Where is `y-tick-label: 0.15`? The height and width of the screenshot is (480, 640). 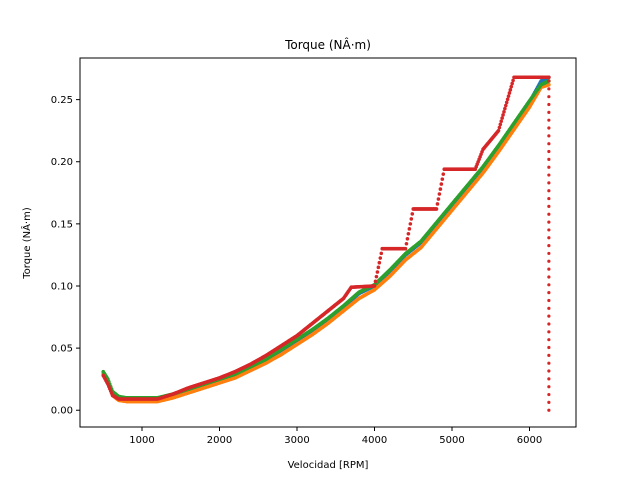
y-tick-label: 0.15 is located at coordinates (62, 224).